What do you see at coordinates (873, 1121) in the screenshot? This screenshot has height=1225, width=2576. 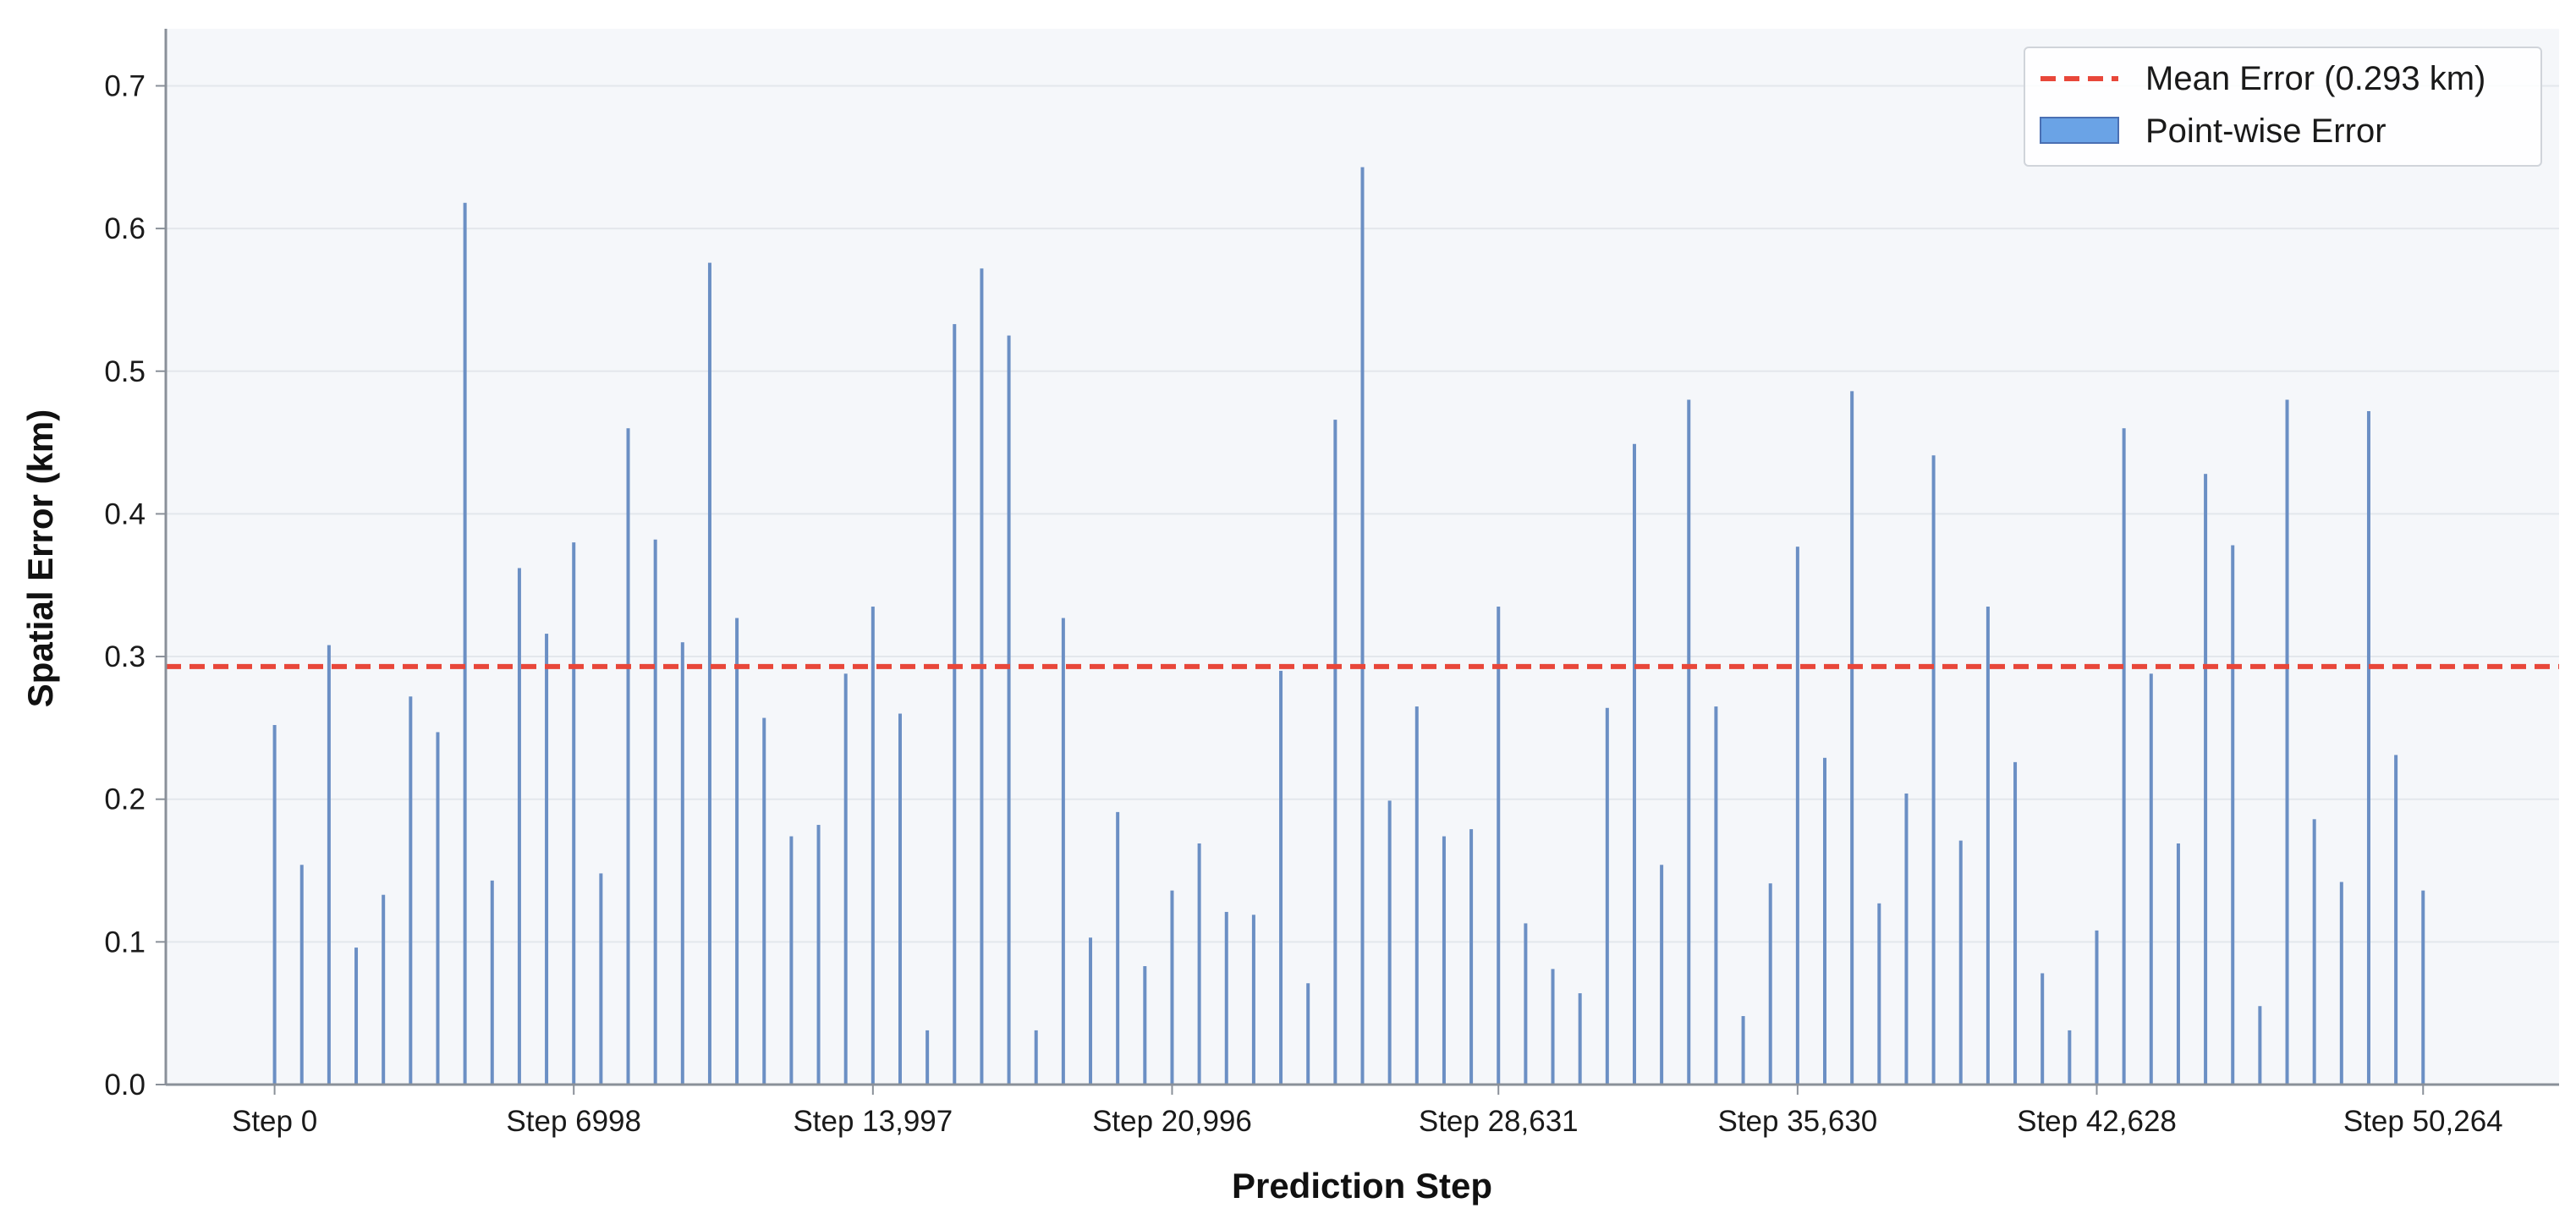 I see `x-tick-label: Step 13,997` at bounding box center [873, 1121].